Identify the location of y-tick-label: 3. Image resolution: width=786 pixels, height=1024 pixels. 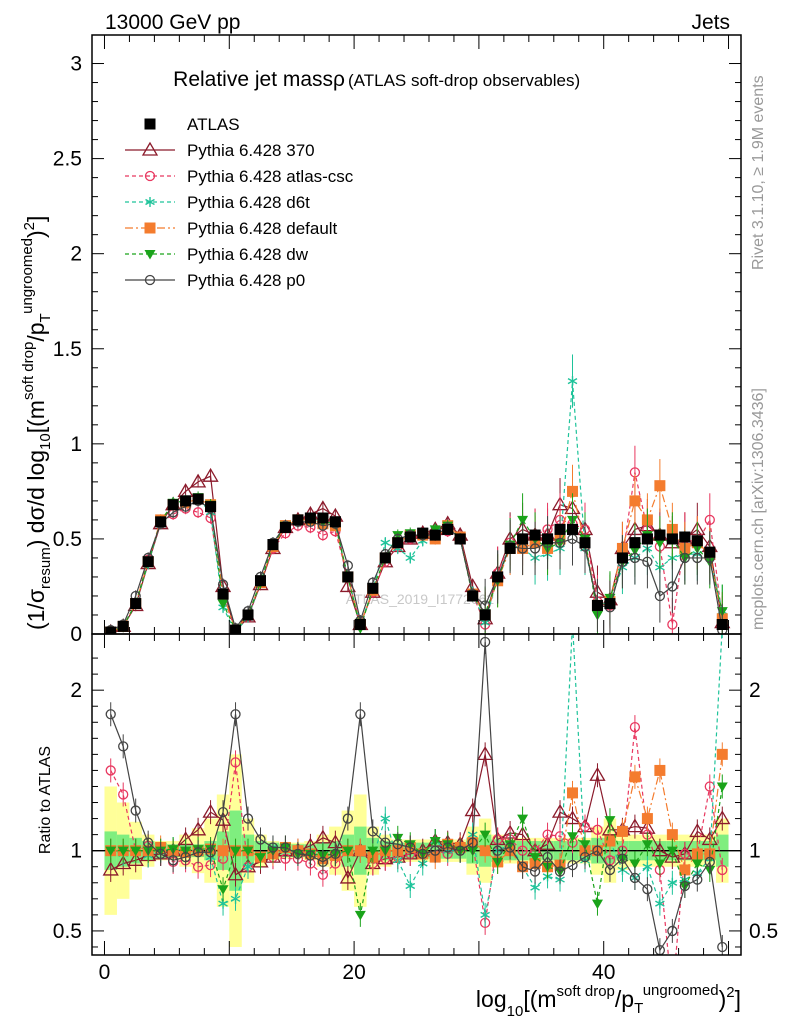
(76, 64).